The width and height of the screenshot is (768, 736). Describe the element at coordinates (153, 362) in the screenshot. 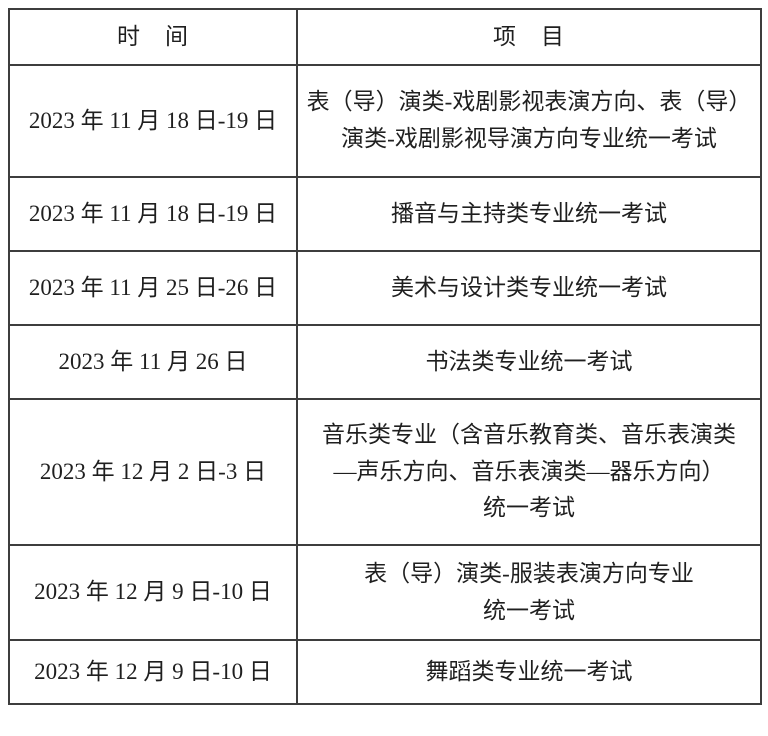

I see `time-cell: 2023 年 11 月 26 日` at that location.